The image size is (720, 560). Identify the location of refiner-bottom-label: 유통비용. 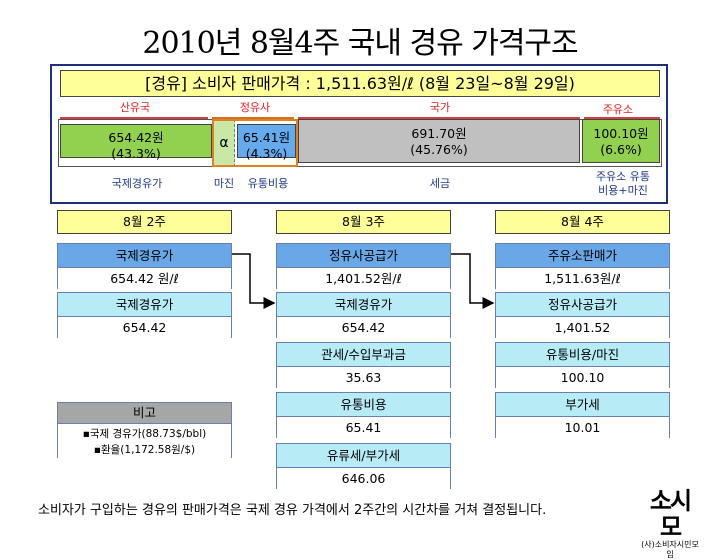
(268, 183).